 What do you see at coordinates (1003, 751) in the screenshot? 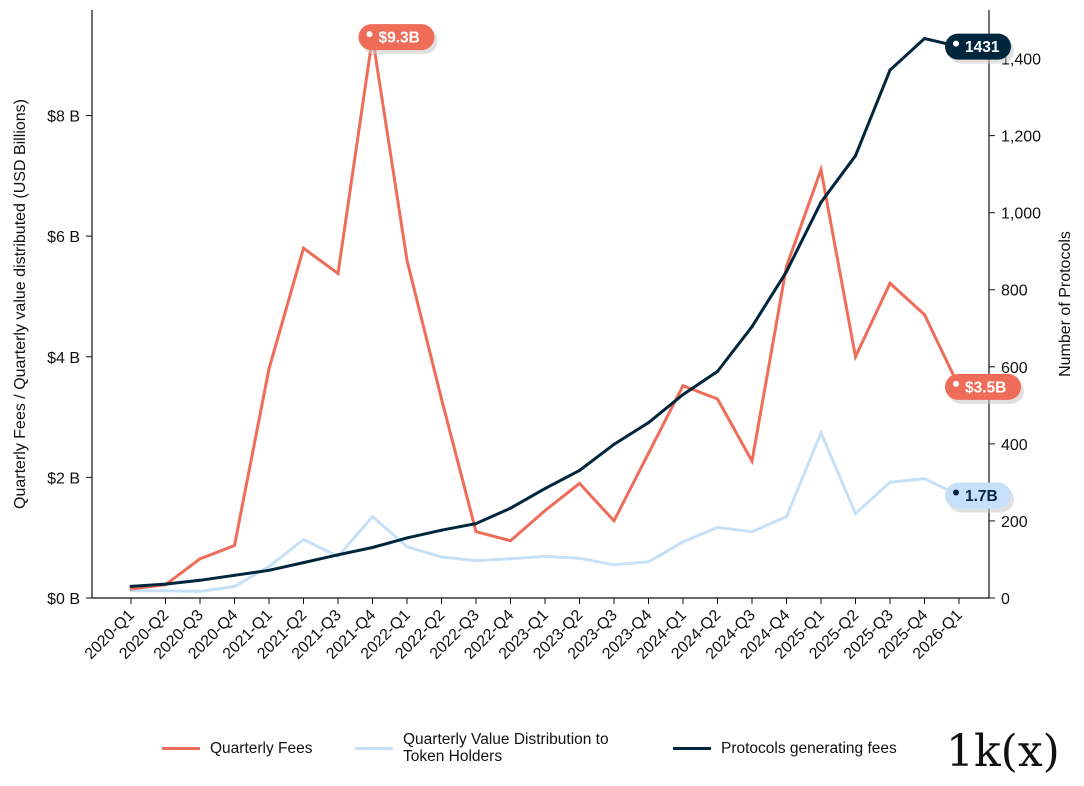
I see `brand-logo: 1k(x)` at bounding box center [1003, 751].